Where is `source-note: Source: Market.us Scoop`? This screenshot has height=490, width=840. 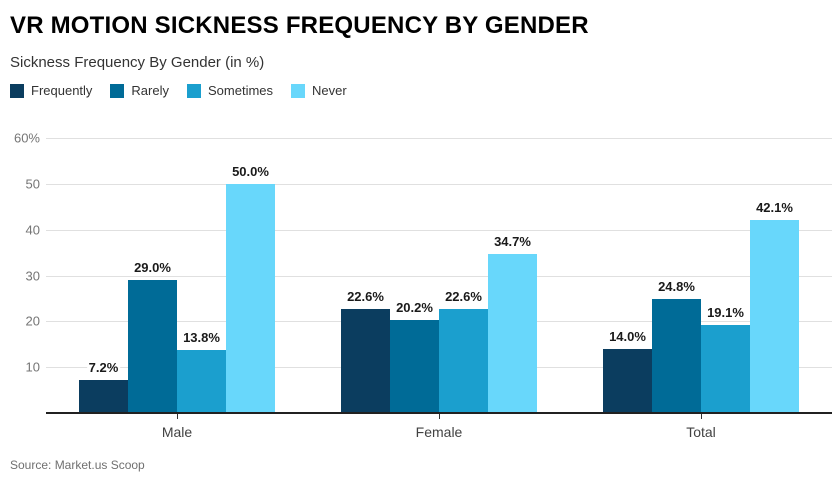
source-note: Source: Market.us Scoop is located at coordinates (77, 465).